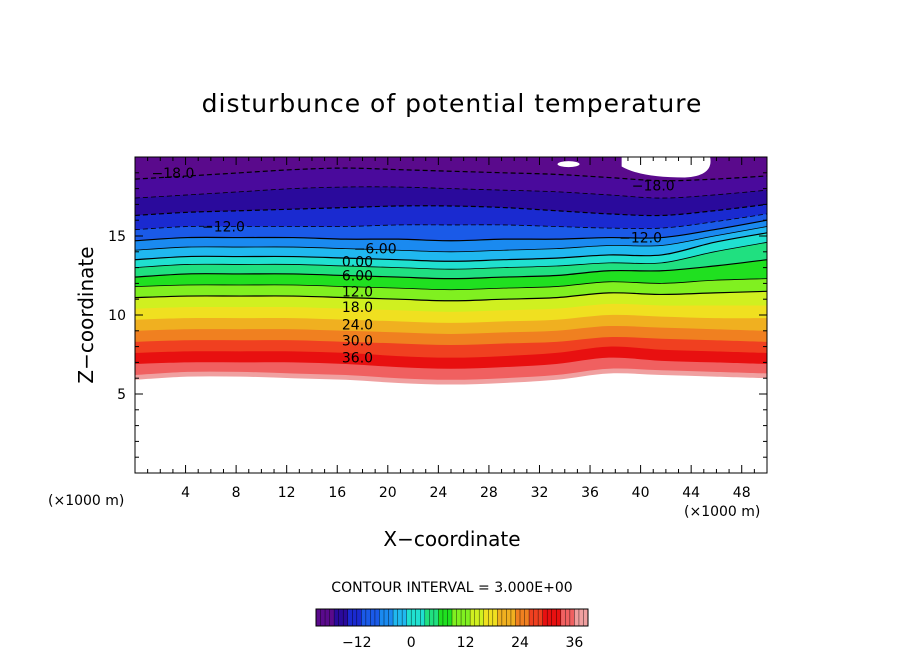  Describe the element at coordinates (438, 493) in the screenshot. I see `x-tick-label: 24` at that location.